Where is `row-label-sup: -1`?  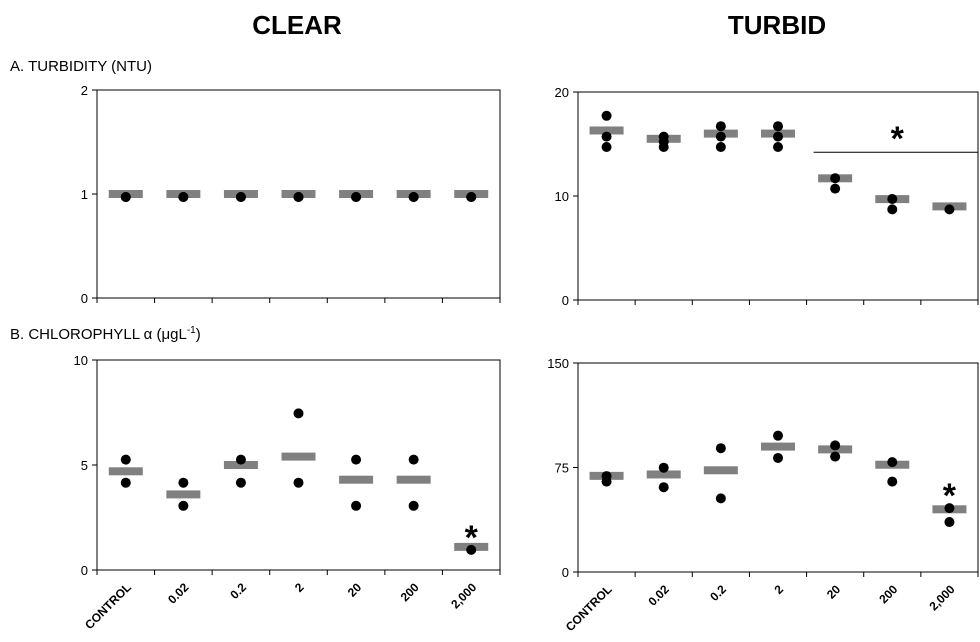
row-label-sup: -1 is located at coordinates (191, 330).